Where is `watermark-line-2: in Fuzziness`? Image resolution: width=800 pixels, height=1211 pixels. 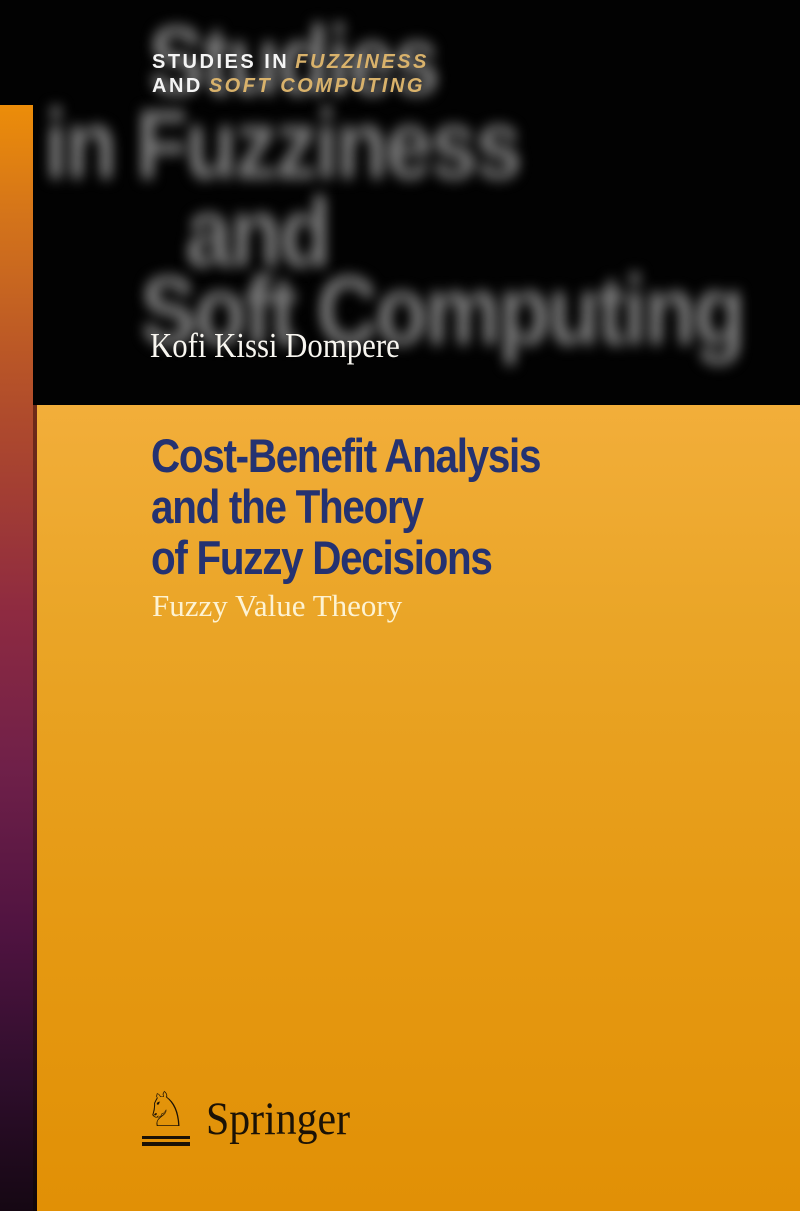
watermark-line-2: in Fuzziness is located at coordinates (283, 144).